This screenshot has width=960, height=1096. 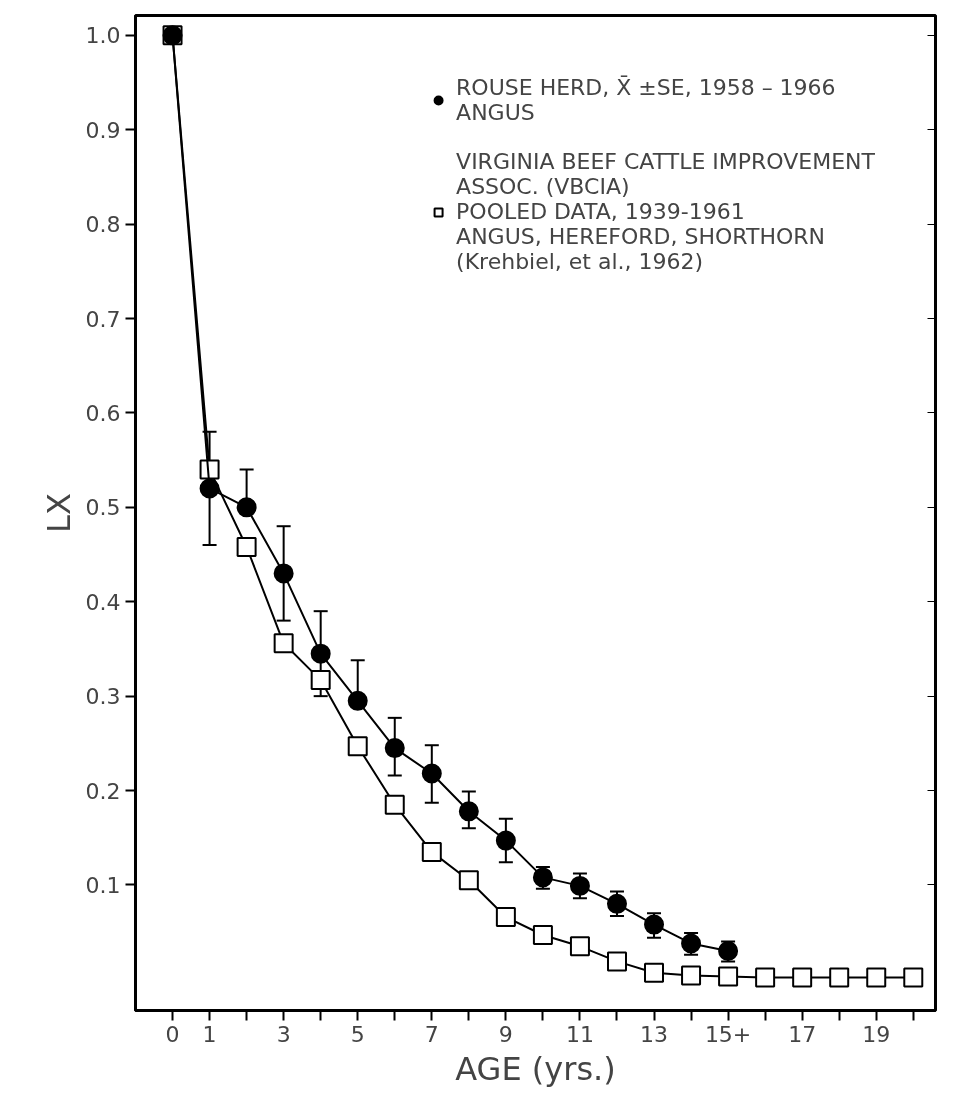 I want to click on y-tick-label: 0.7, so click(x=103, y=319).